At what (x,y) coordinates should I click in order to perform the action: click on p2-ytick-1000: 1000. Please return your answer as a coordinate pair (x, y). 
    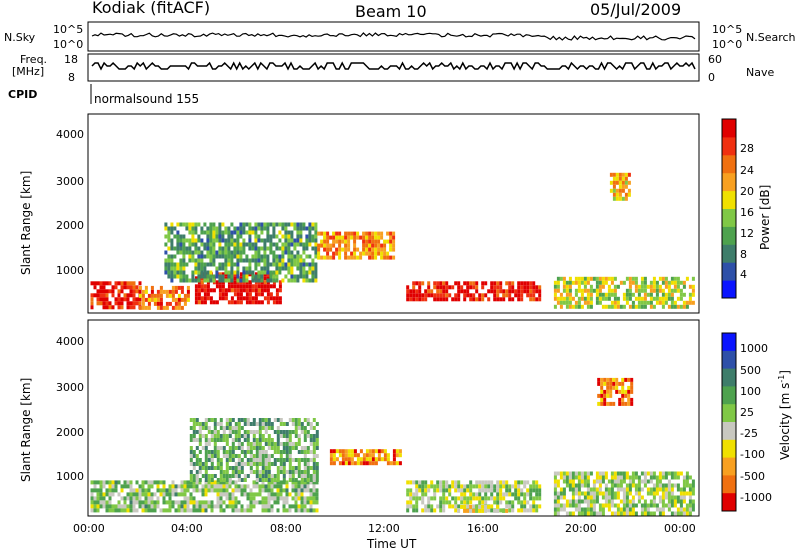
    Looking at the image, I should click on (70, 476).